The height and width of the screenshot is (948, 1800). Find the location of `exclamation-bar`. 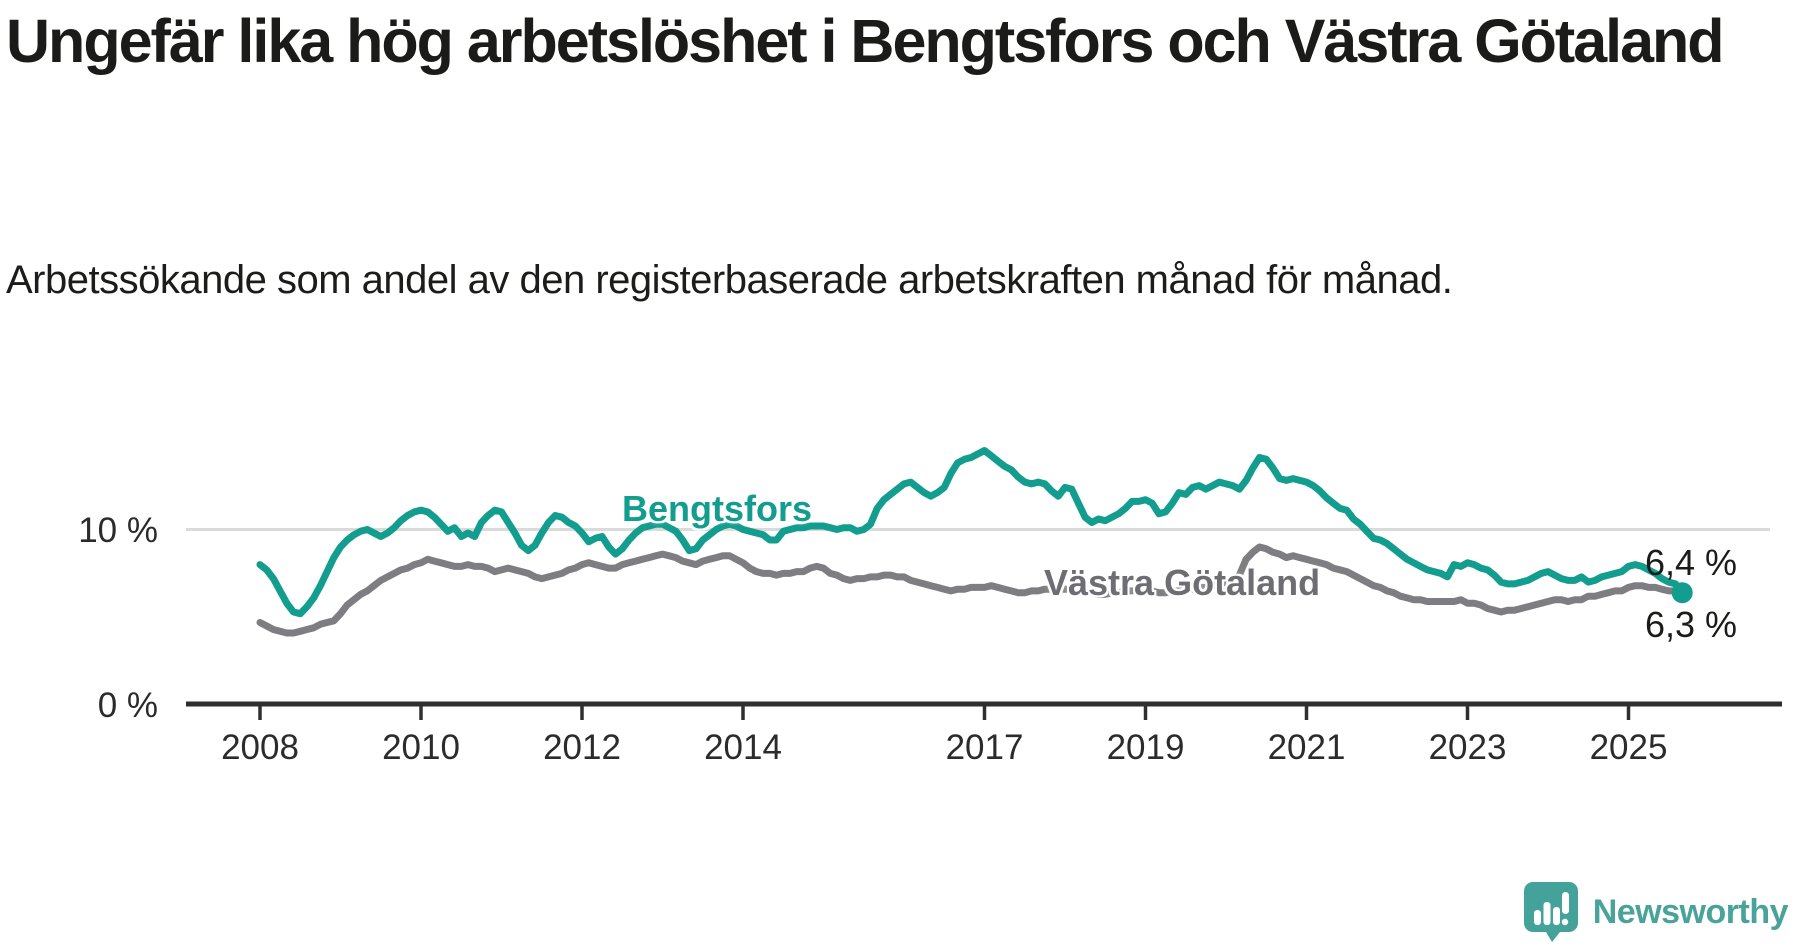

exclamation-bar is located at coordinates (1565, 903).